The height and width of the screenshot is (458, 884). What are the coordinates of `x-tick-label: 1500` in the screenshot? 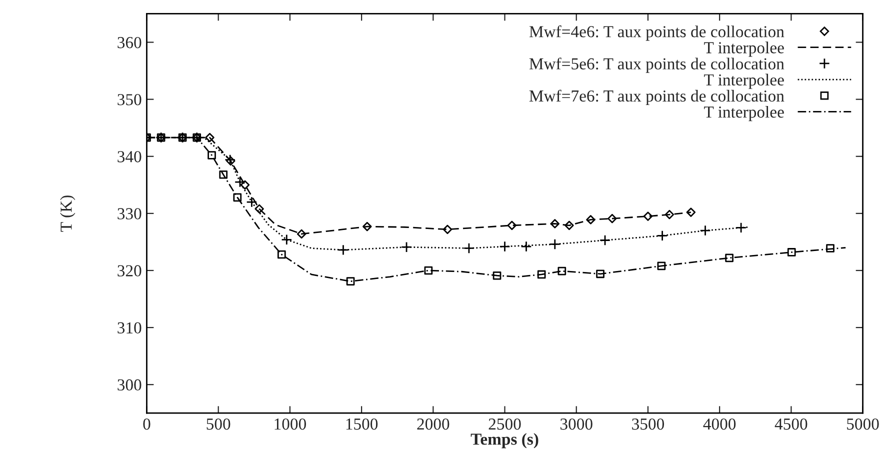 It's located at (362, 424).